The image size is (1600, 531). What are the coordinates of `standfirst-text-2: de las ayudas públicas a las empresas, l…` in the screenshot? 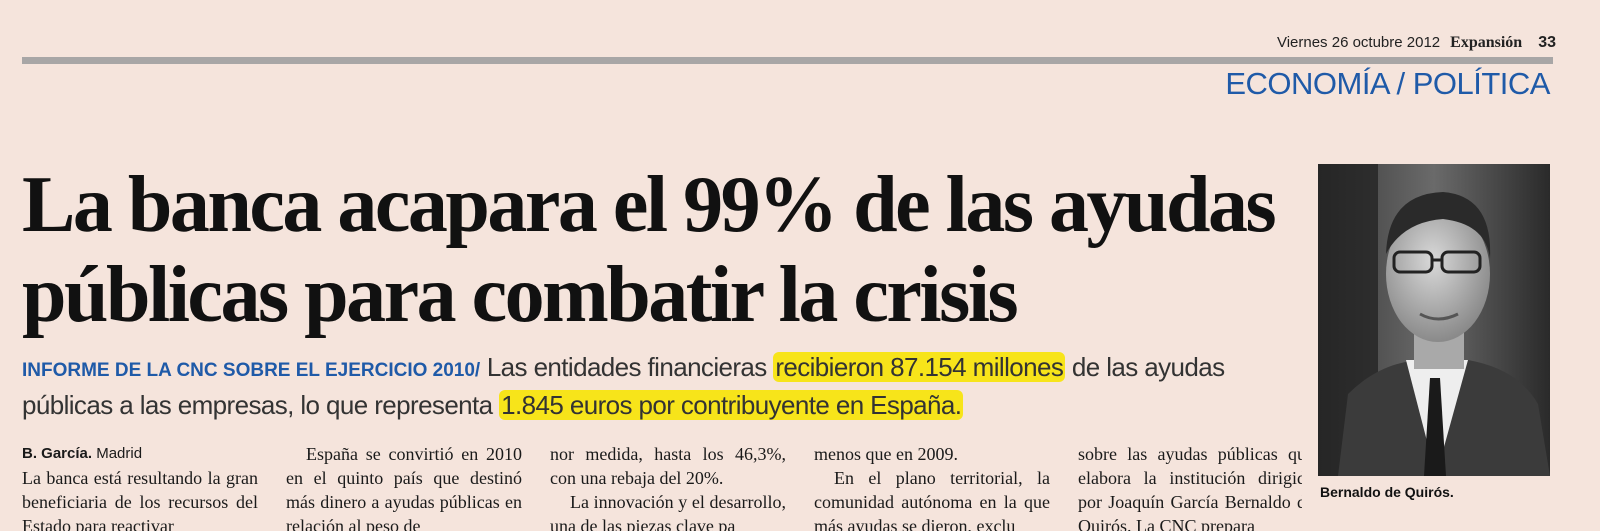 It's located at (623, 386).